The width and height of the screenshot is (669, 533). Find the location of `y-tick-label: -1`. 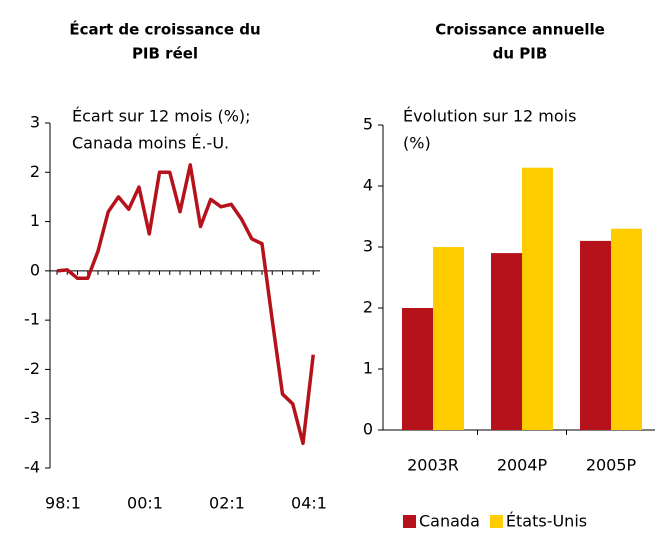

y-tick-label: -1 is located at coordinates (32, 319).